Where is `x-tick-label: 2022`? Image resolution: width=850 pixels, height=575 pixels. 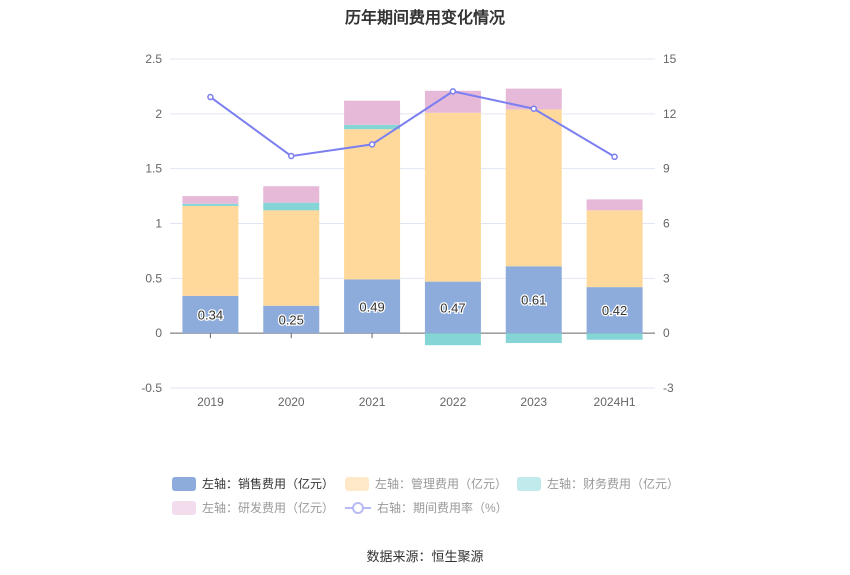
x-tick-label: 2022 is located at coordinates (453, 402).